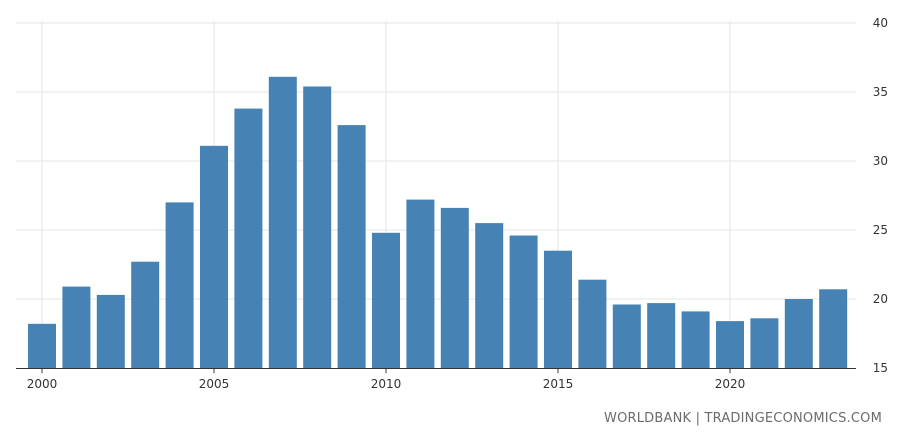 The image size is (900, 434). What do you see at coordinates (558, 309) in the screenshot?
I see `bar-2015` at bounding box center [558, 309].